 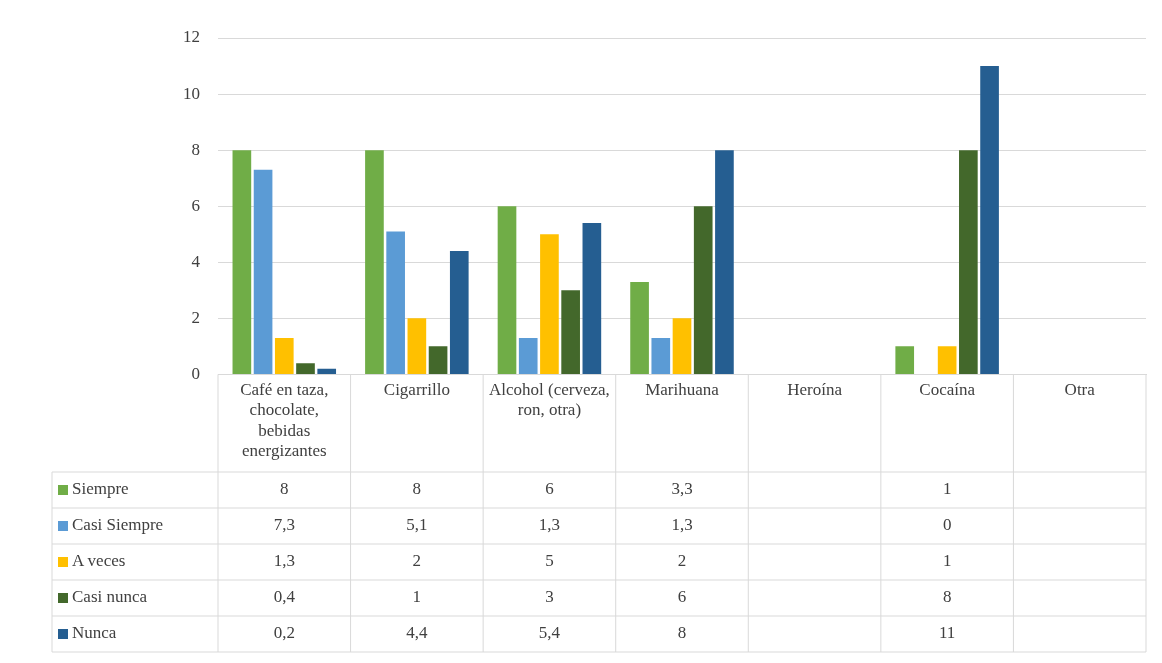 What do you see at coordinates (417, 525) in the screenshot?
I see `data-label: 5,1` at bounding box center [417, 525].